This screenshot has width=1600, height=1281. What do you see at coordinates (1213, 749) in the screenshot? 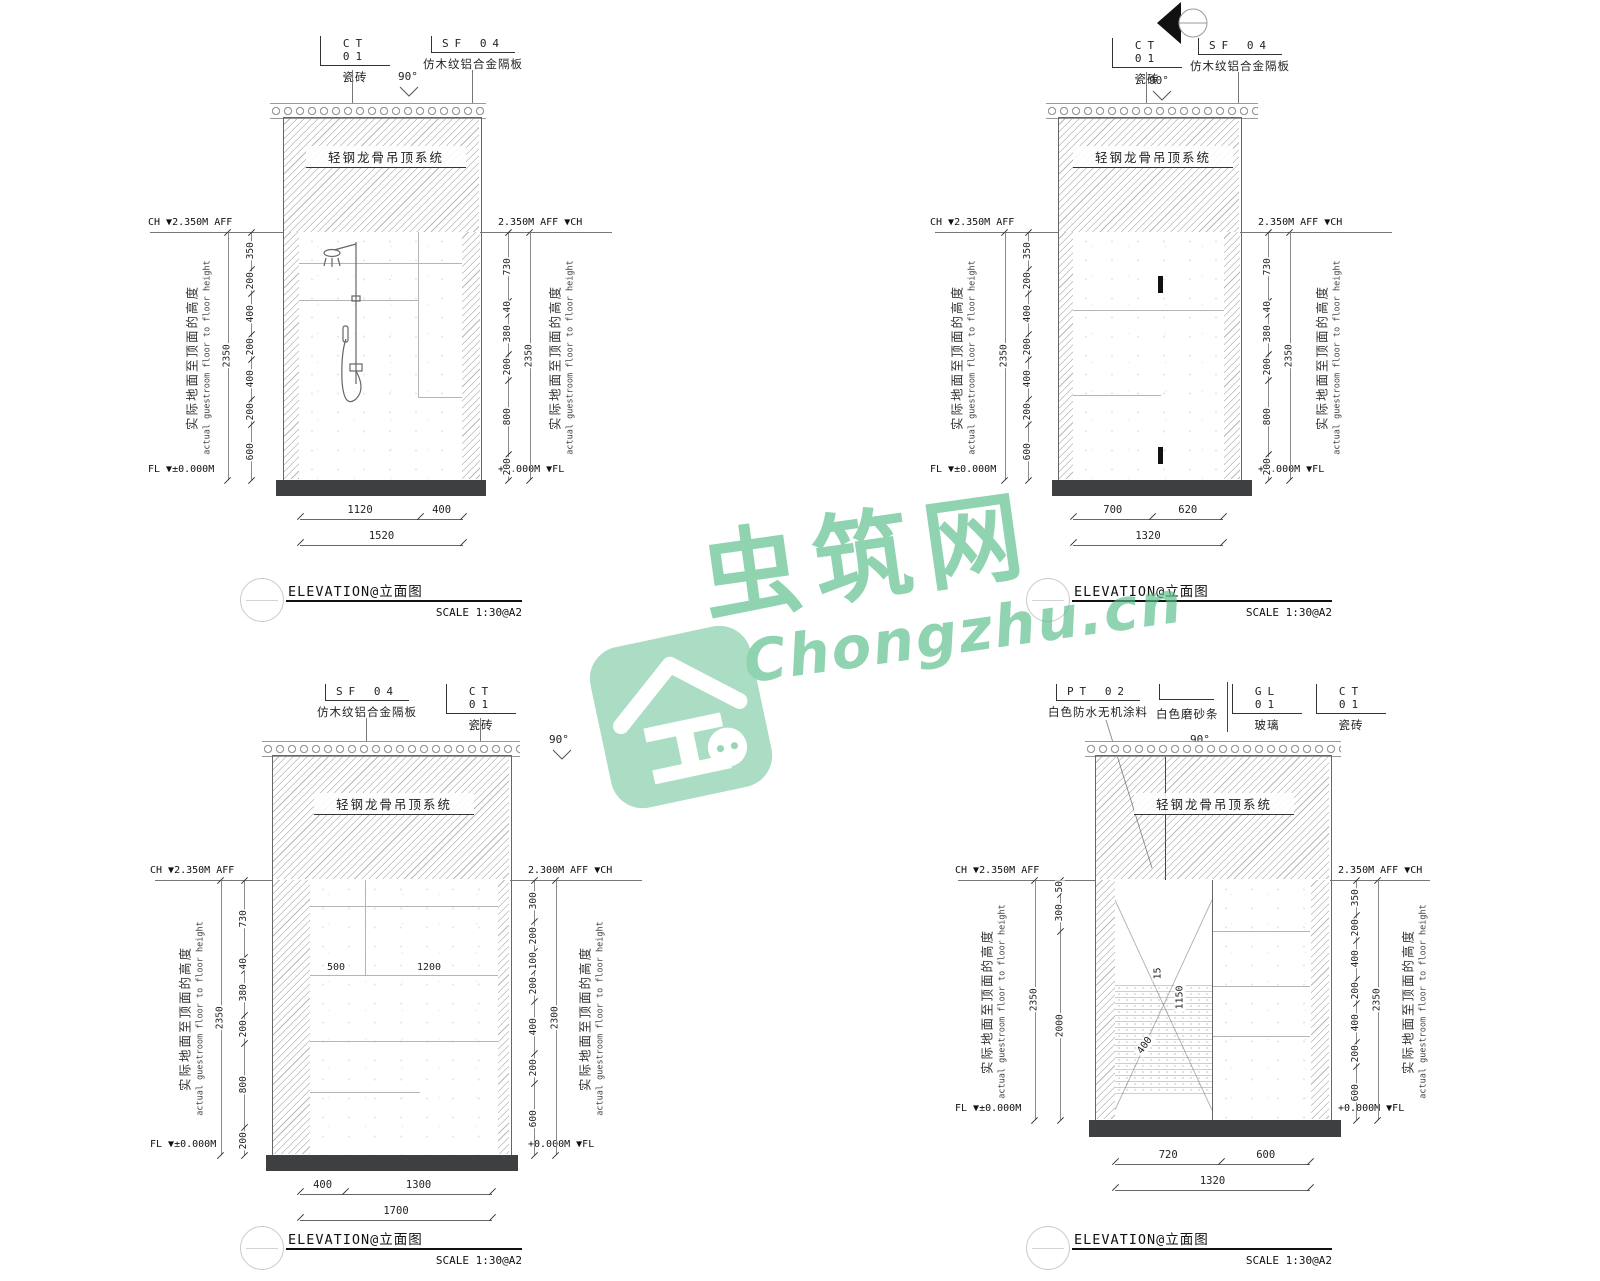
I see `scallop-band` at bounding box center [1213, 749].